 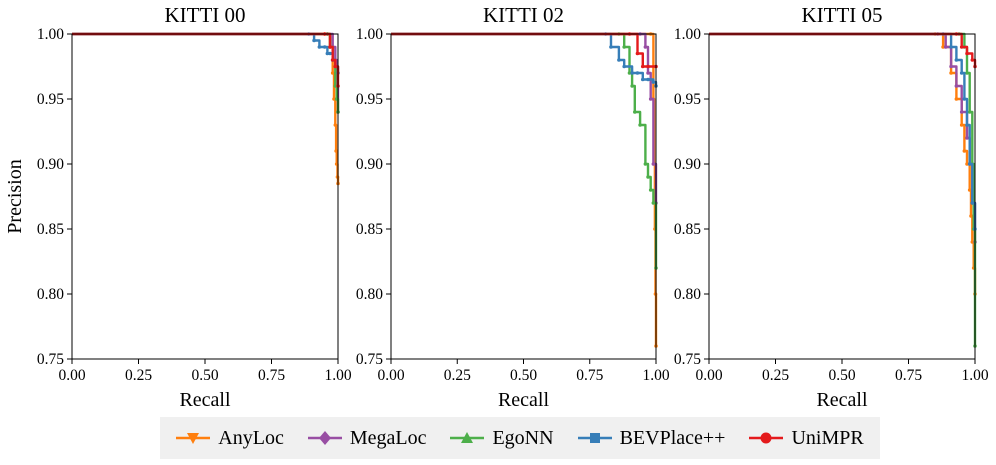 I want to click on series-group, so click(x=206, y=109).